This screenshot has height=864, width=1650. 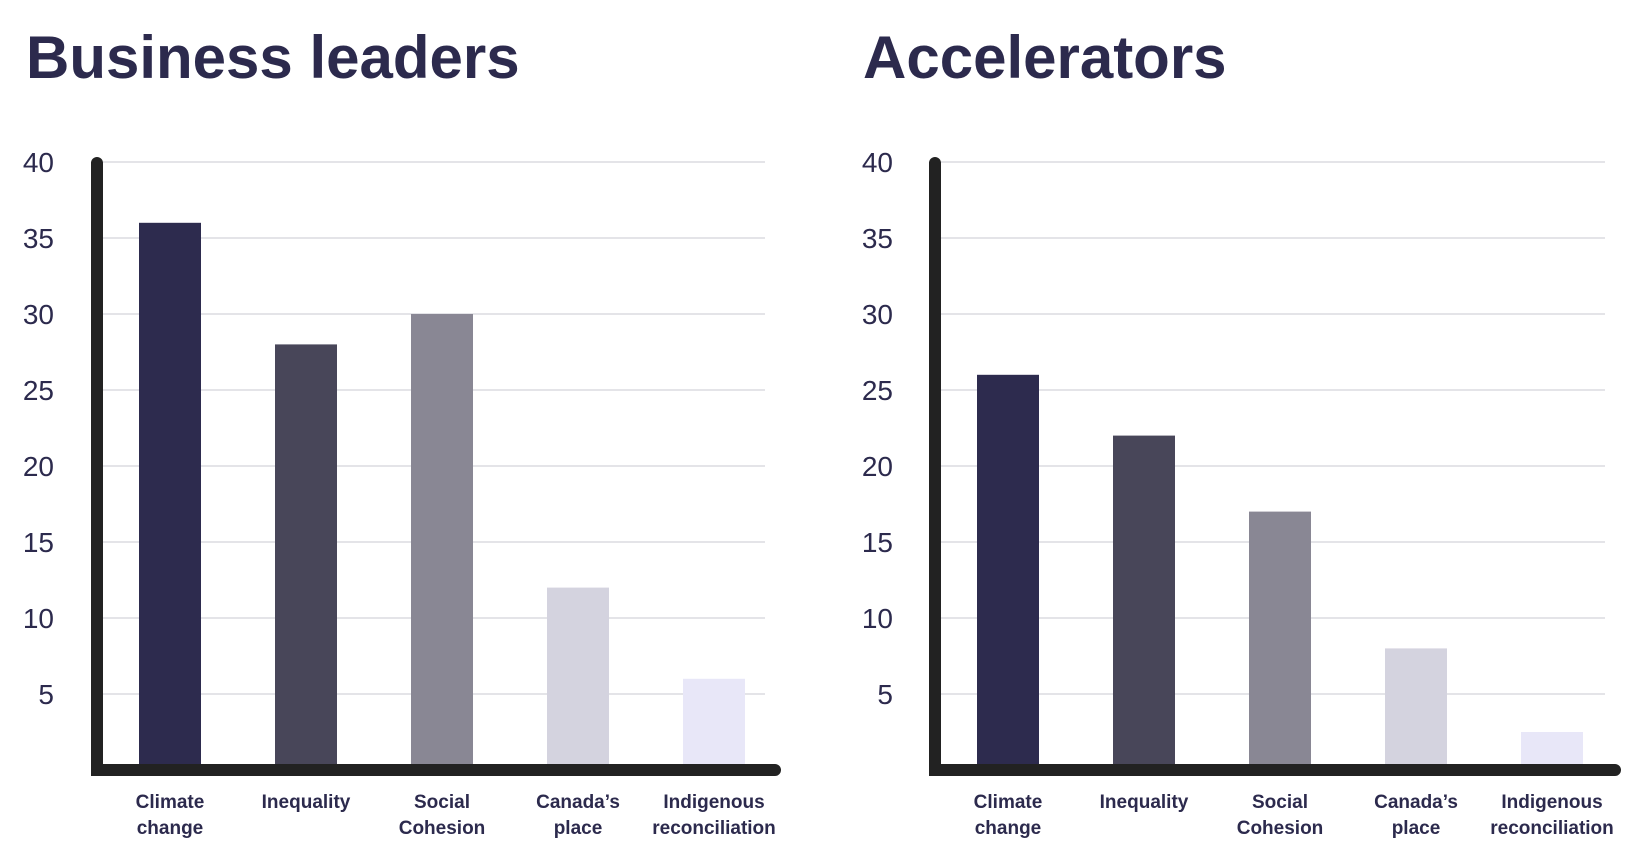 I want to click on chart-title: Accelerators, so click(x=1045, y=57).